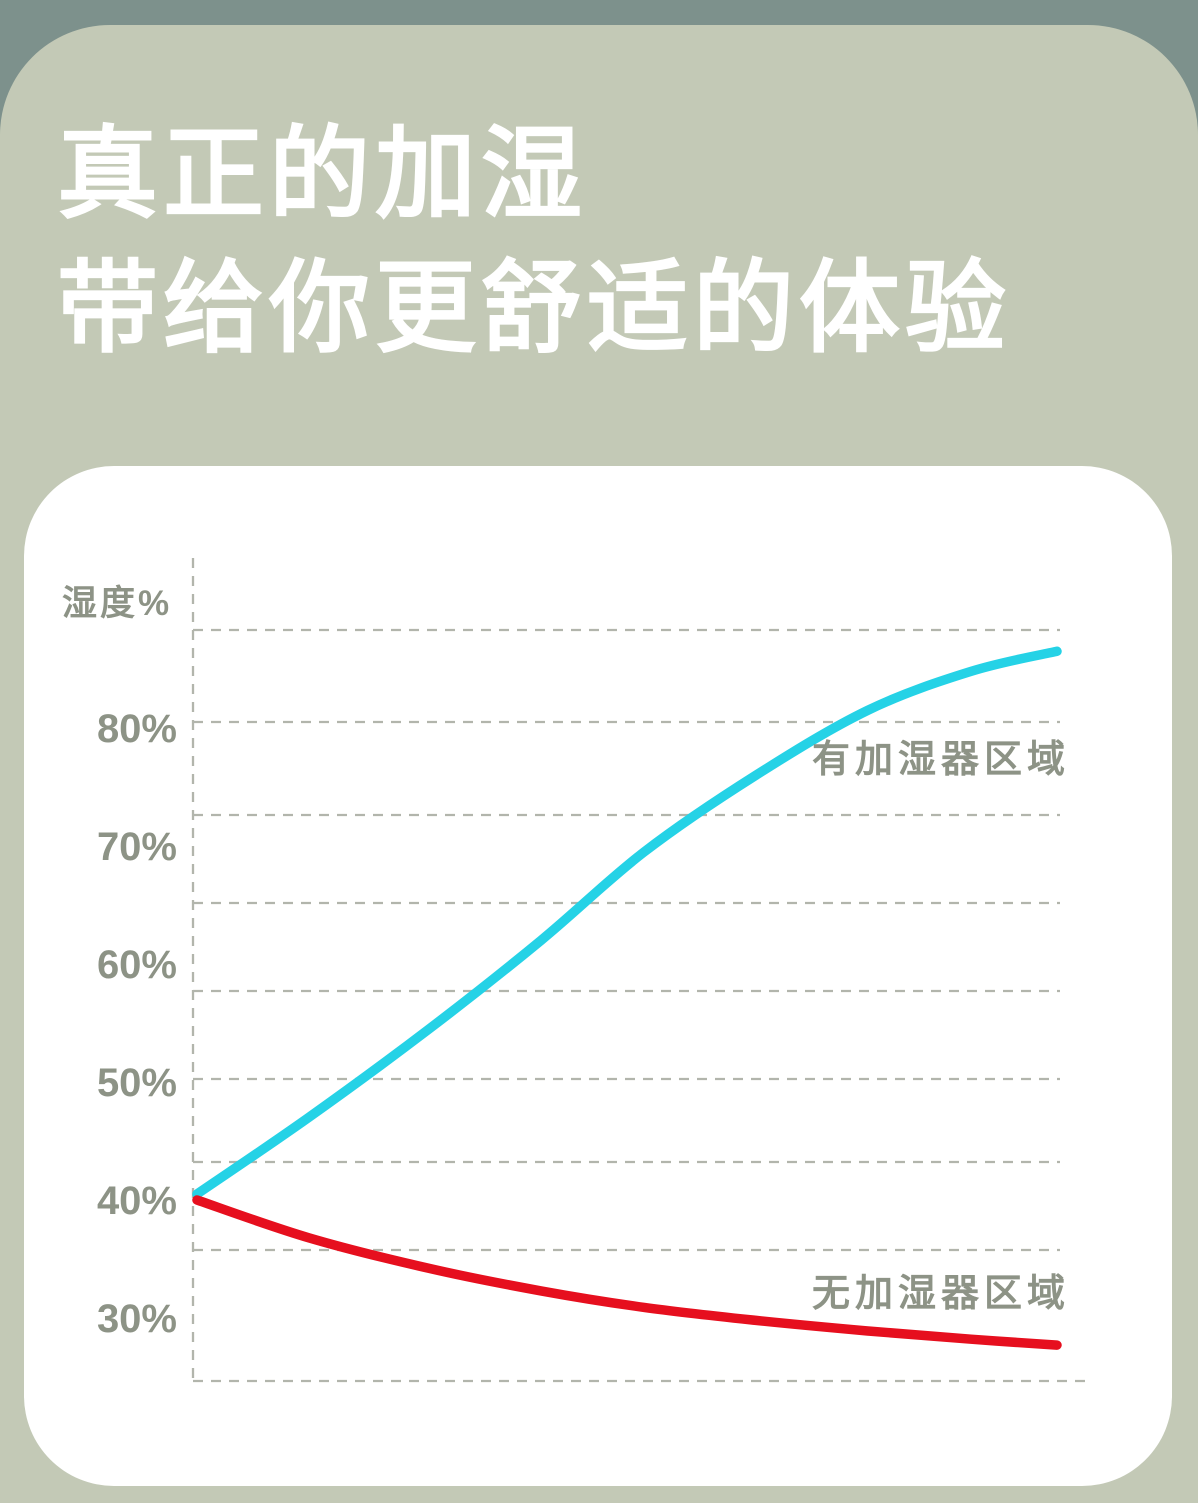 The width and height of the screenshot is (1198, 1503). I want to click on page-title-line2: 带给你更舒适的体验, so click(534, 309).